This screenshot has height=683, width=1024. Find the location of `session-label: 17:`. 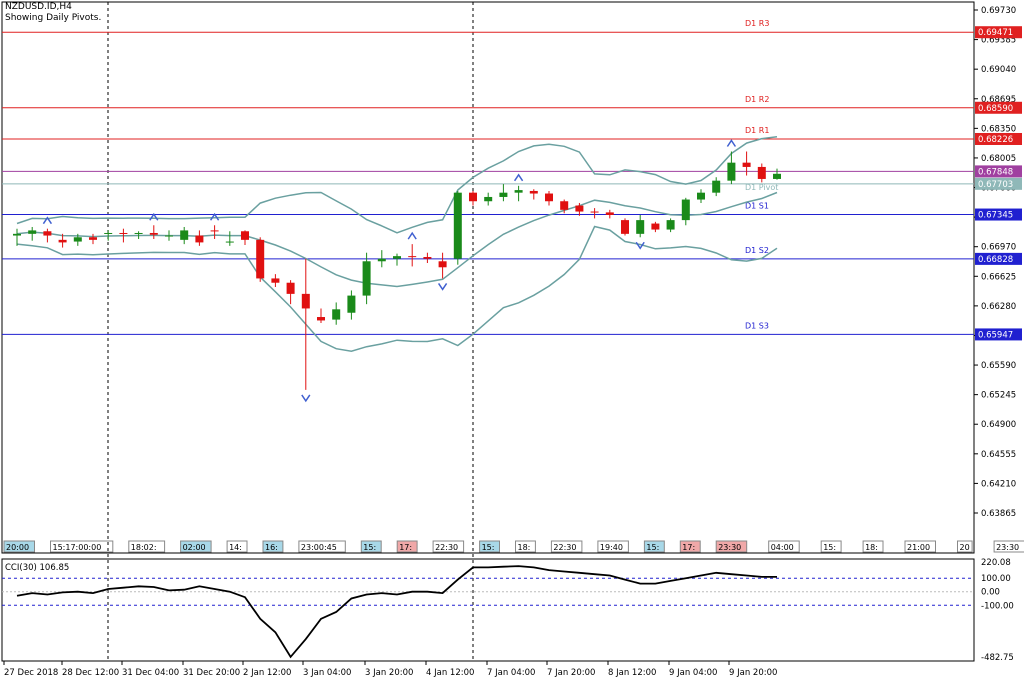

session-label: 17: is located at coordinates (688, 547).